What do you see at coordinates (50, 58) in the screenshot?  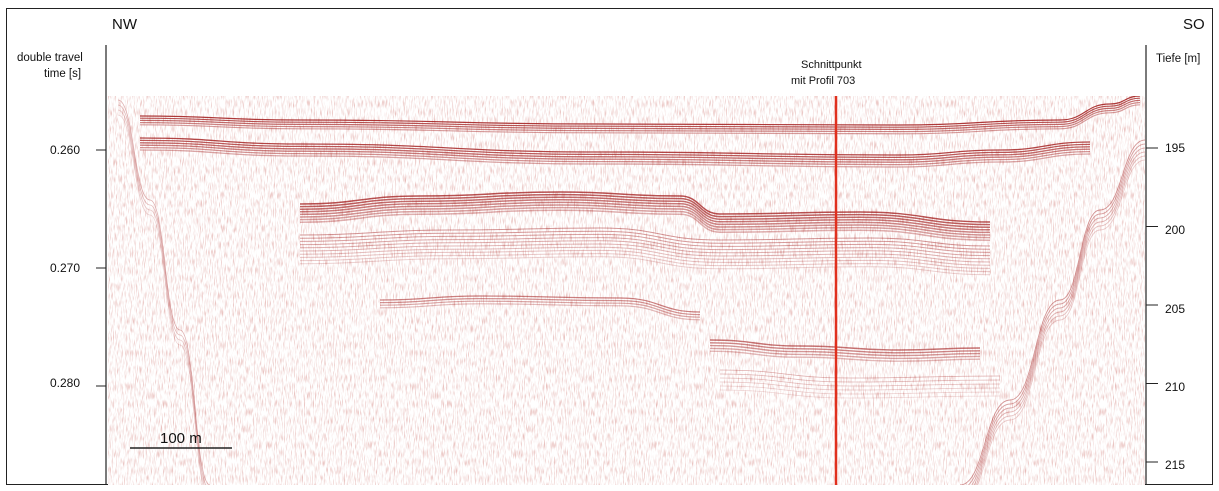 I see `left-axis-title-line1: double travel` at bounding box center [50, 58].